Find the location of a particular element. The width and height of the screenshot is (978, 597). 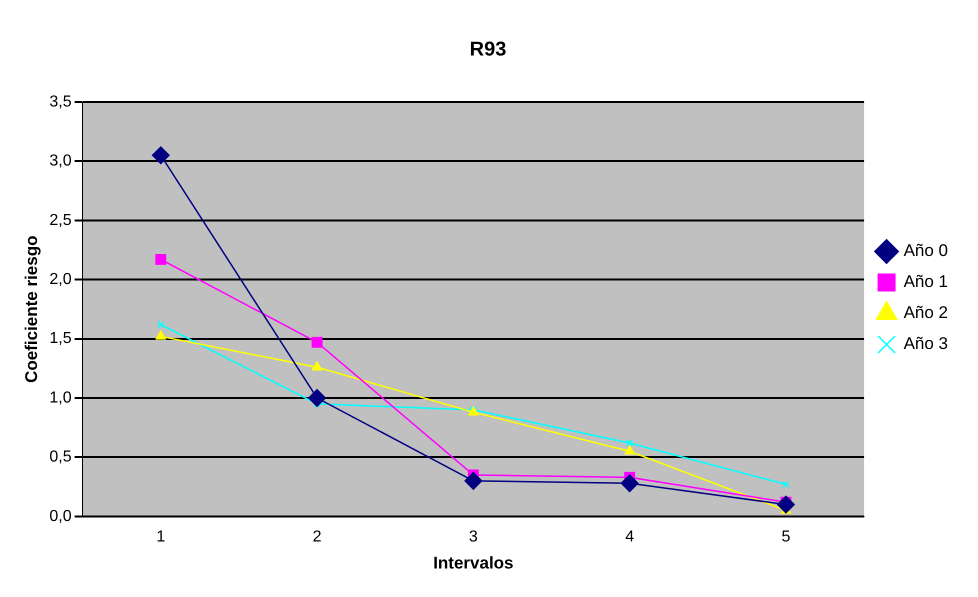

y-tick-label: 0,0 is located at coordinates (60, 516).